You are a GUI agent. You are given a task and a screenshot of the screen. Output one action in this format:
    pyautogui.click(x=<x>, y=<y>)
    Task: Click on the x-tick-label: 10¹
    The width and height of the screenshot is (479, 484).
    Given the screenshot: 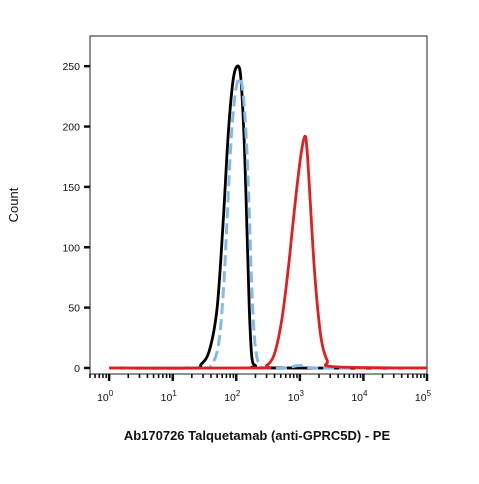 What is the action you would take?
    pyautogui.click(x=169, y=396)
    